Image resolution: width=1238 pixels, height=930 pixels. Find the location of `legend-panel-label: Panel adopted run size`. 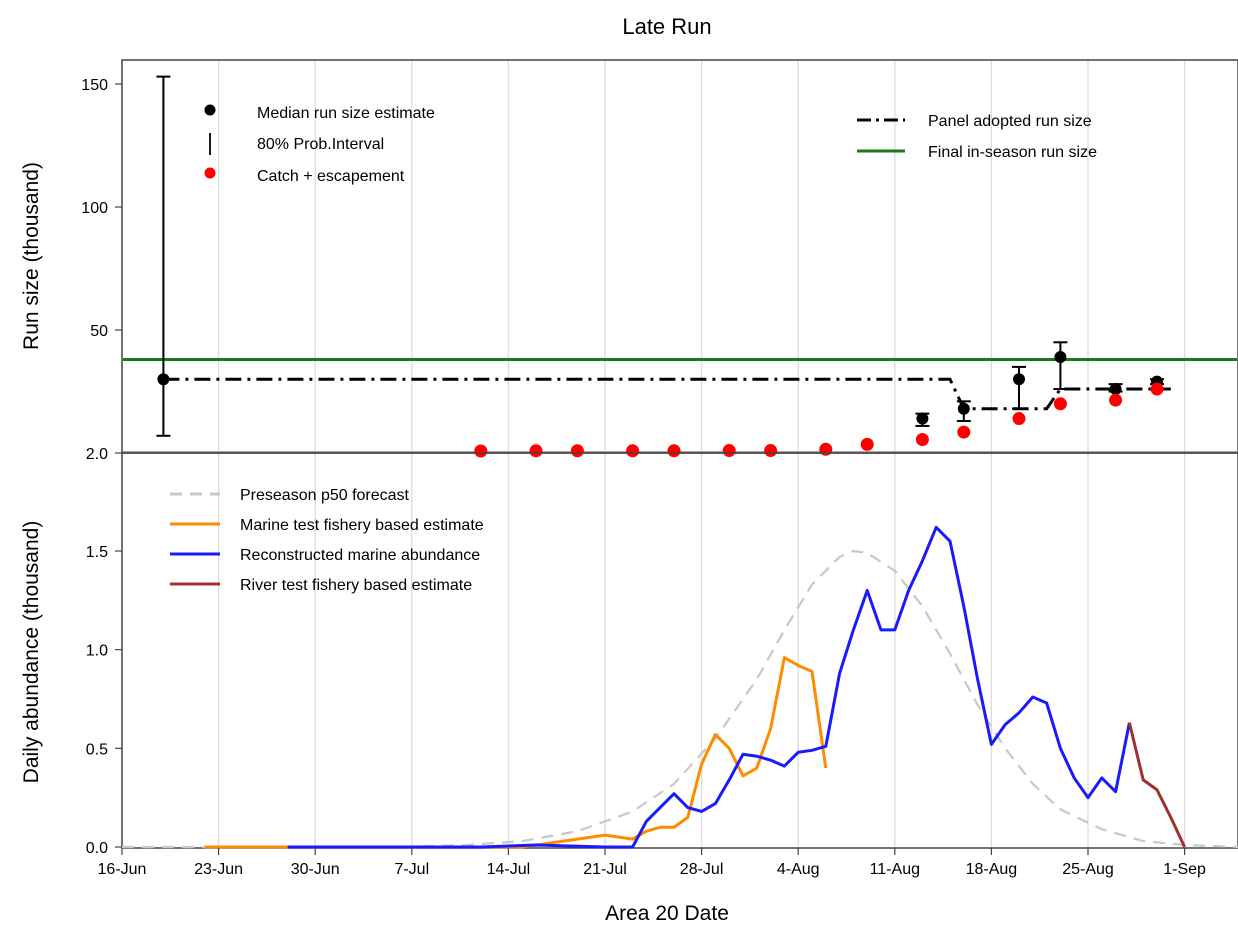

legend-panel-label: Panel adopted run size is located at coordinates (1010, 121).